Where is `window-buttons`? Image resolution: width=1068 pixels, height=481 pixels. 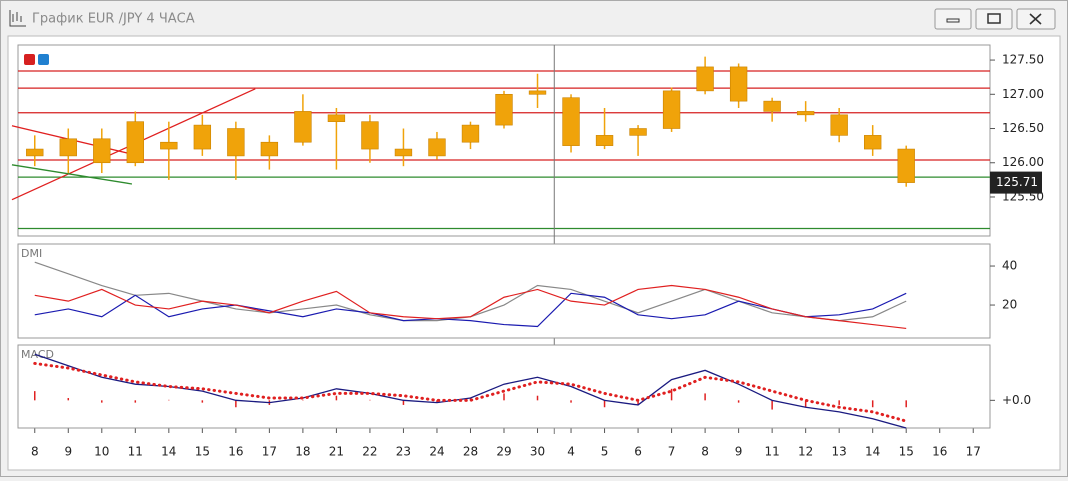
window-buttons is located at coordinates (995, 19).